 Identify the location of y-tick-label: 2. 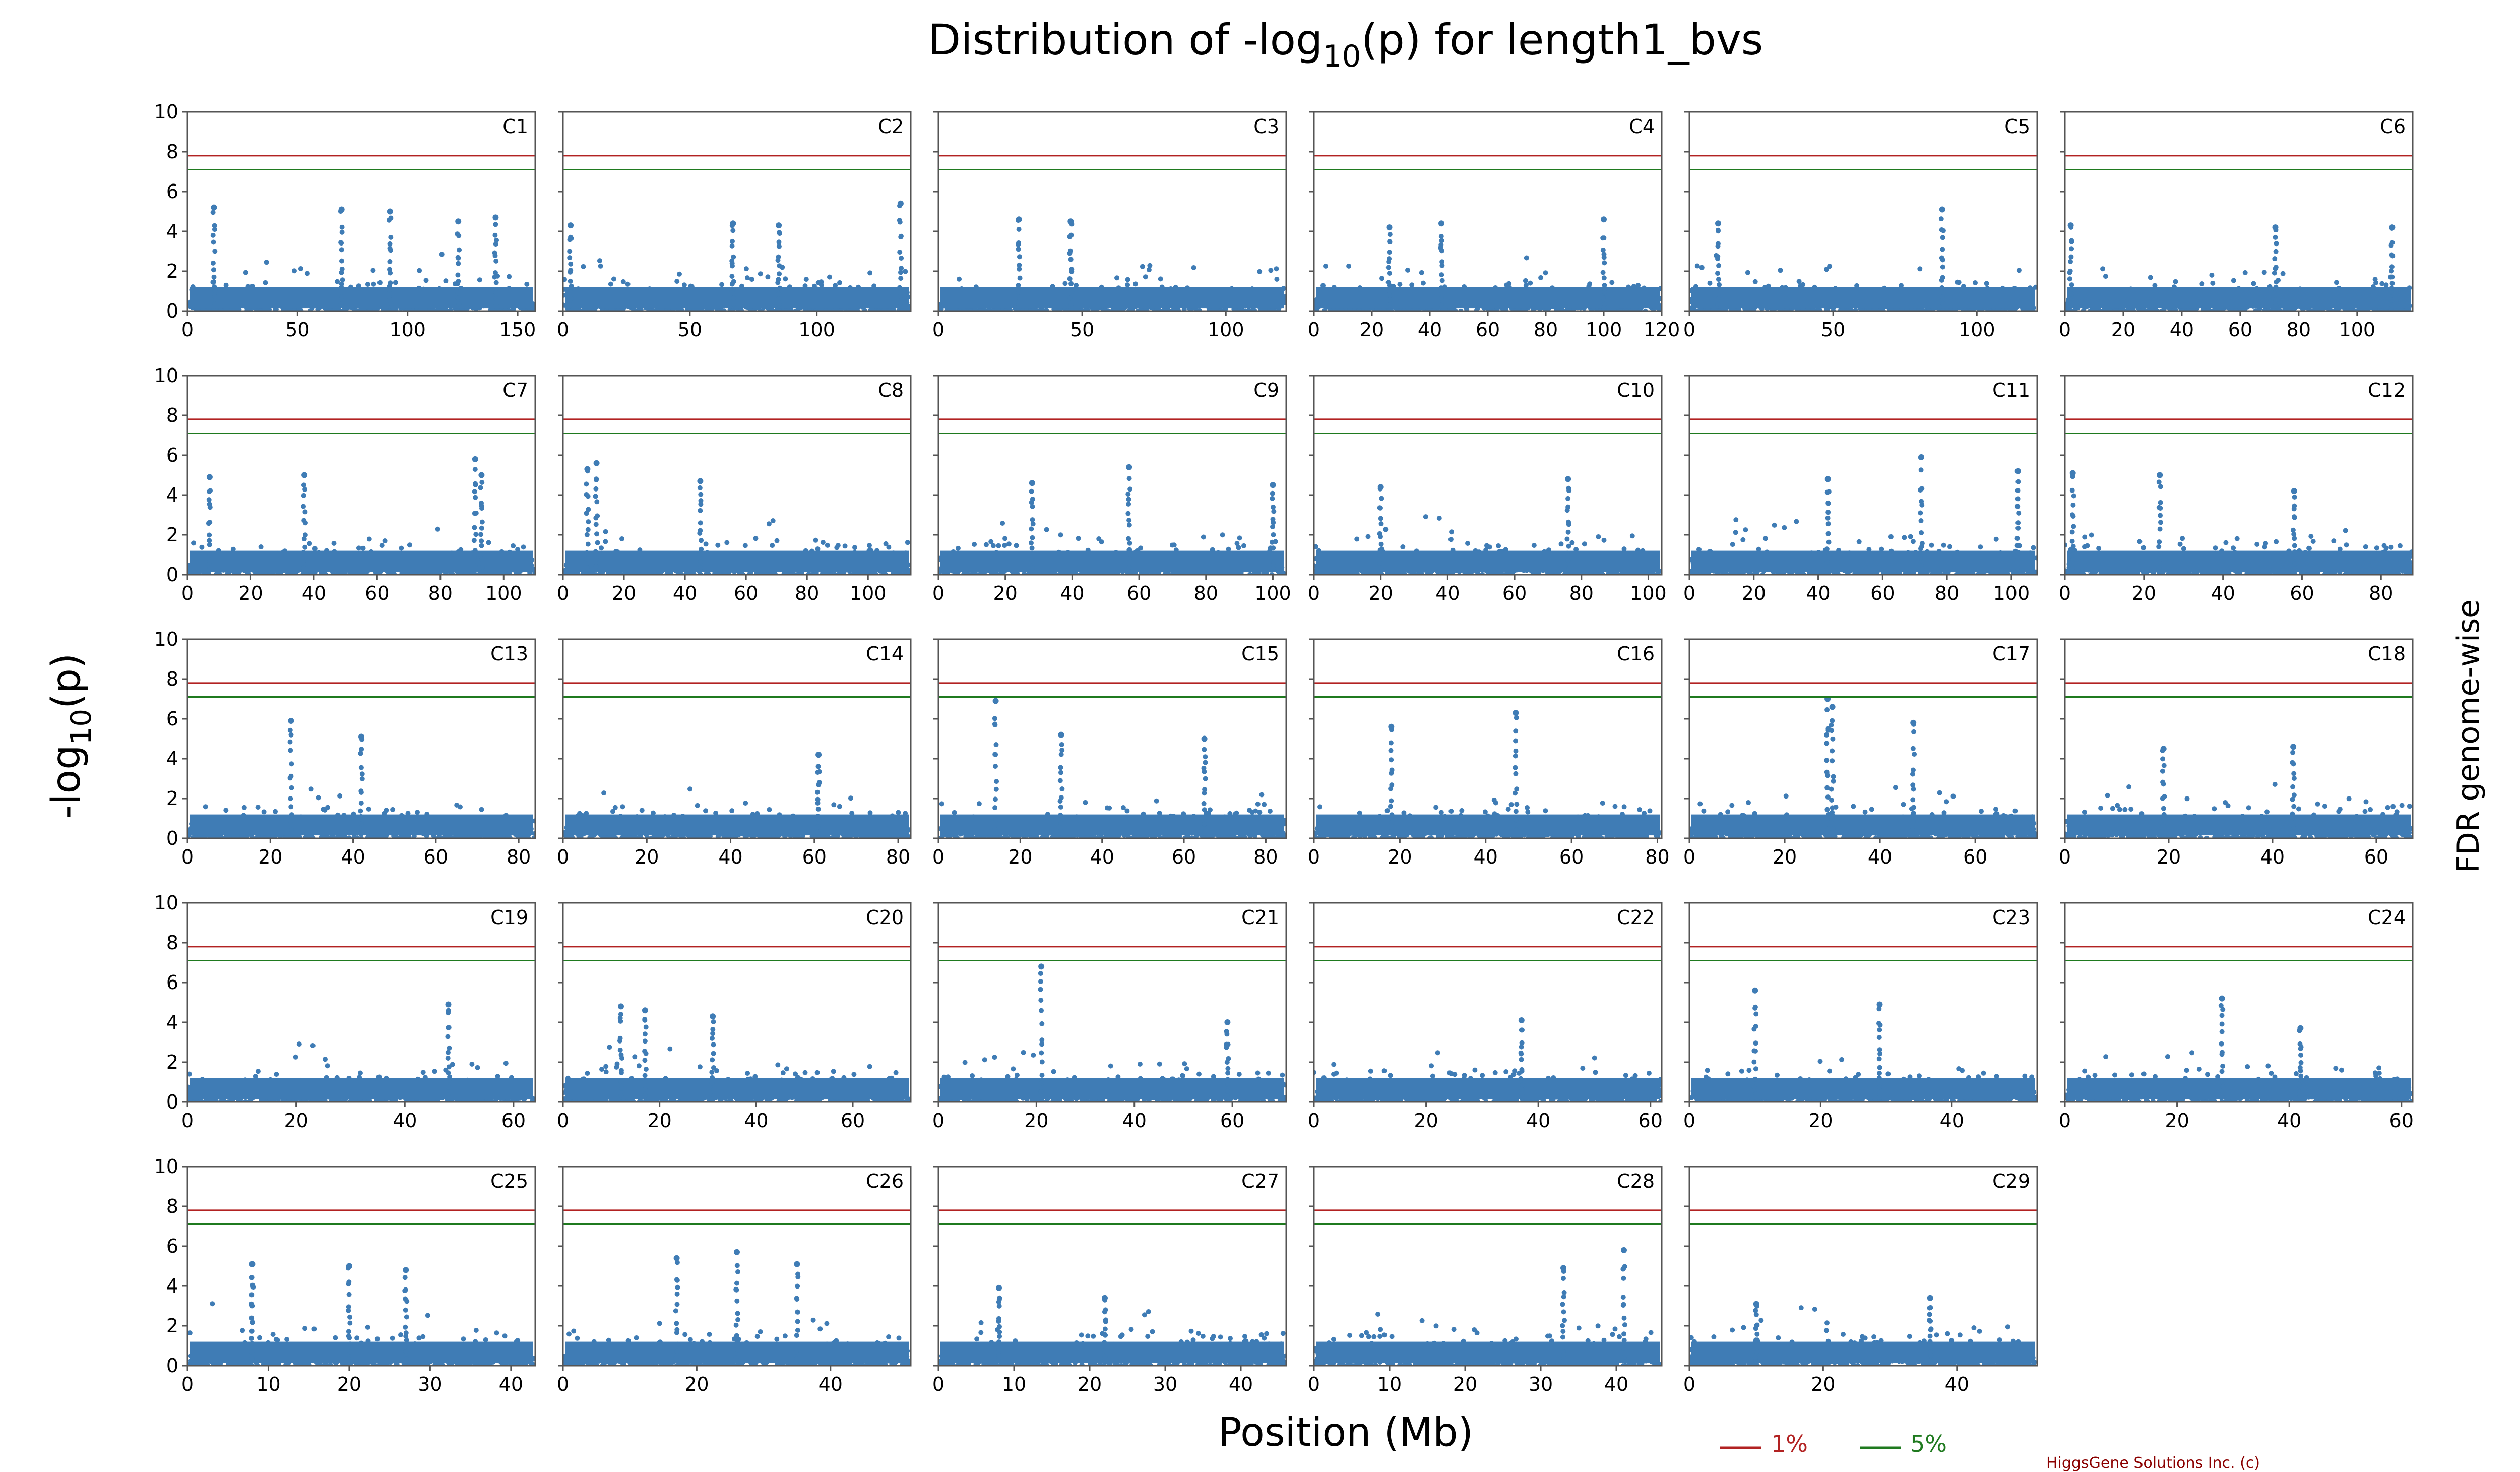
(172, 271).